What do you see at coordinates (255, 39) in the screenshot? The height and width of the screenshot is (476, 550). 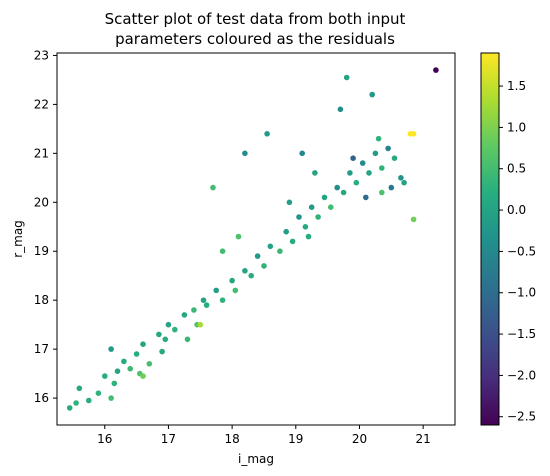 I see `chart-subtitle: parameters coloured as the residuals` at bounding box center [255, 39].